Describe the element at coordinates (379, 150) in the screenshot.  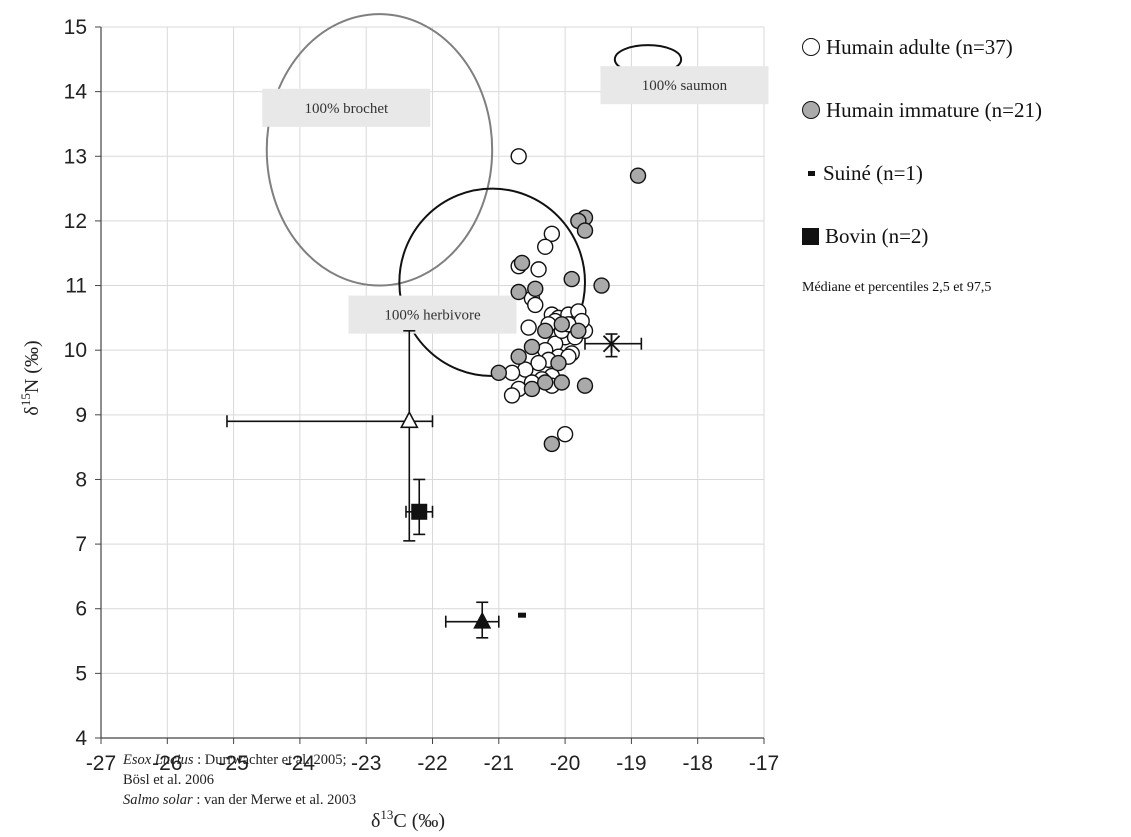
I see `zone-ellipse` at that location.